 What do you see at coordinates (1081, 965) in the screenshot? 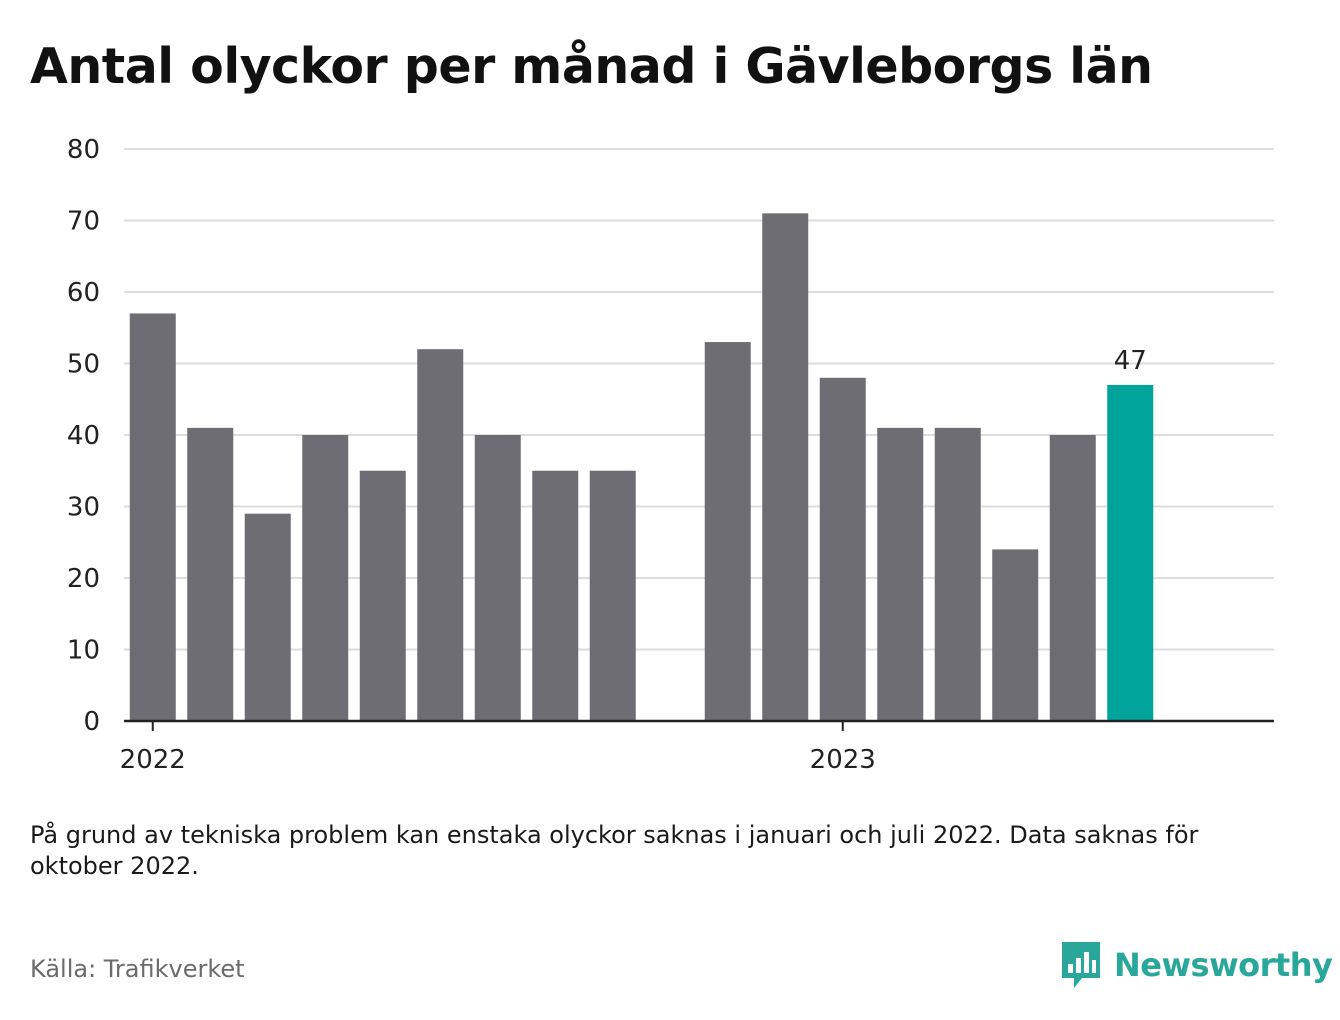
I see `bar-chart-logo-icon` at bounding box center [1081, 965].